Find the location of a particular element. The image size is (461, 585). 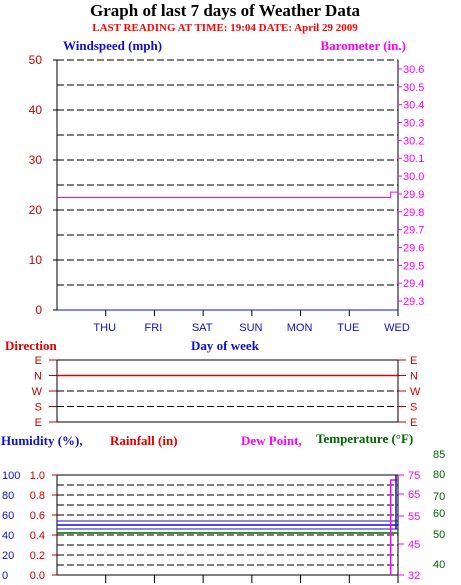

ytick-label-right: 29.8 is located at coordinates (413, 213).